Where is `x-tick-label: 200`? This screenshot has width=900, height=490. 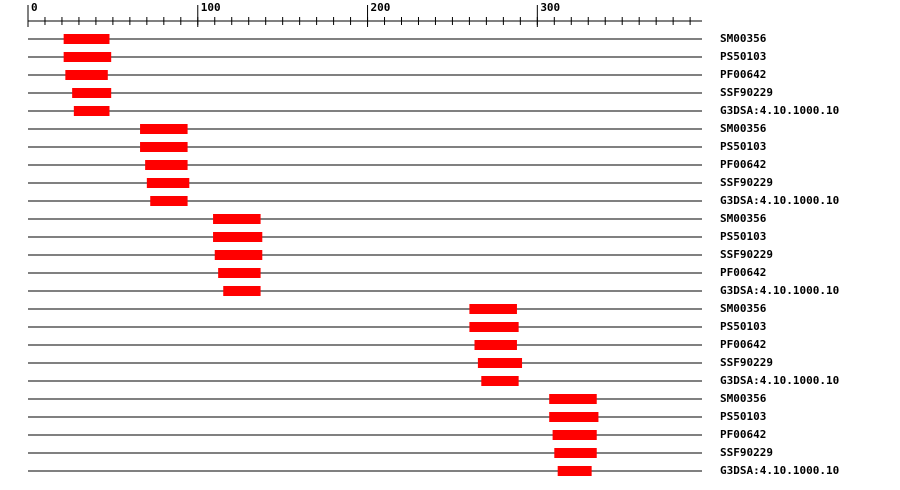 x-tick-label: 200 is located at coordinates (381, 7).